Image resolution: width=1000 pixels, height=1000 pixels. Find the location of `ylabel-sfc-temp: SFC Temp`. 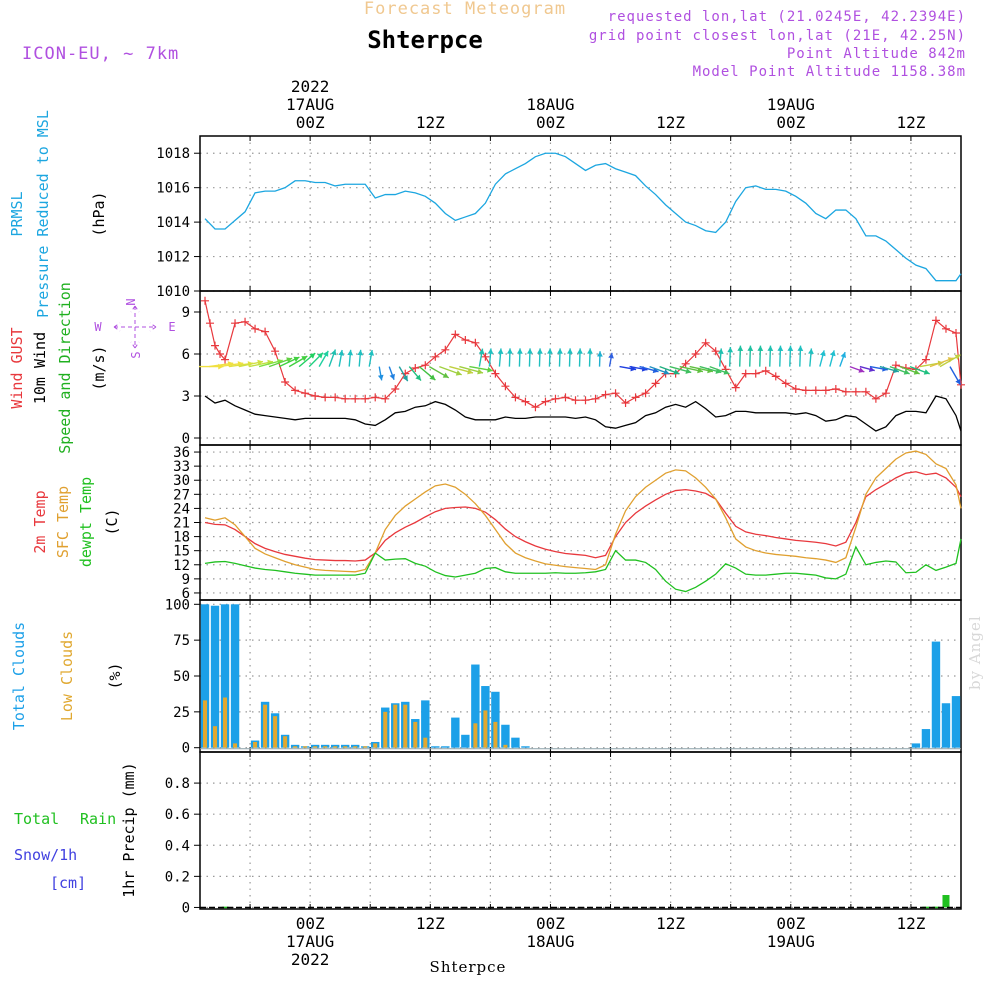

ylabel-sfc-temp: SFC Temp is located at coordinates (63, 522).